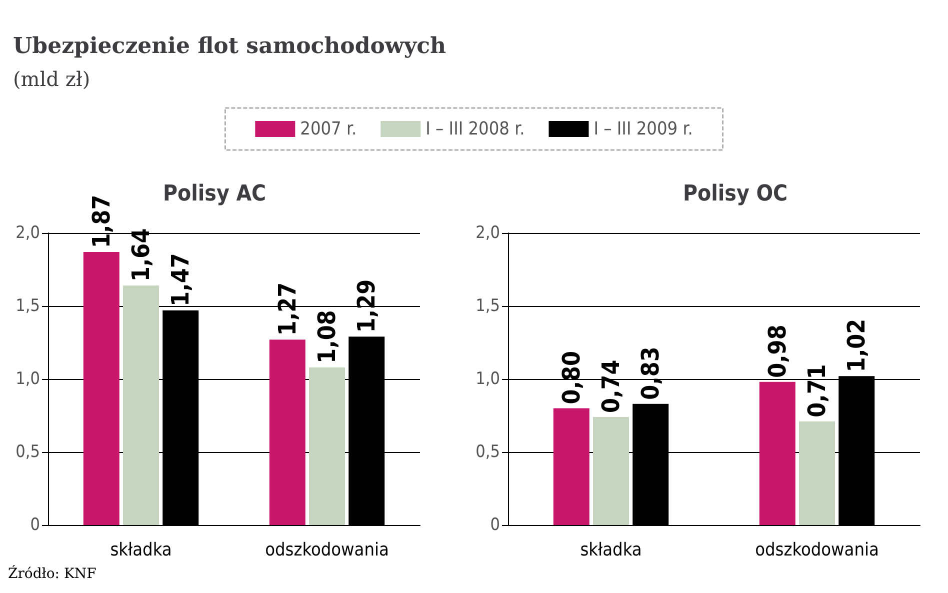 The height and width of the screenshot is (593, 948). I want to click on data-label: 0,80, so click(571, 377).